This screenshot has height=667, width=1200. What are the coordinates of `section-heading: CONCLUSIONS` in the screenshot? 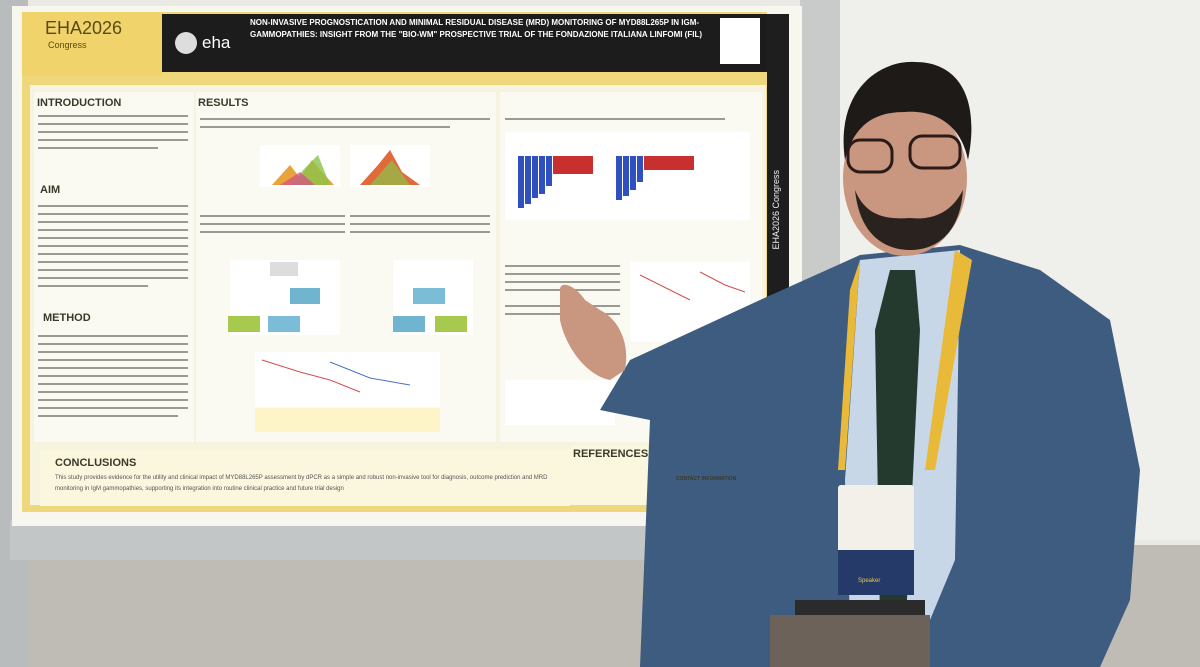 It's located at (96, 463).